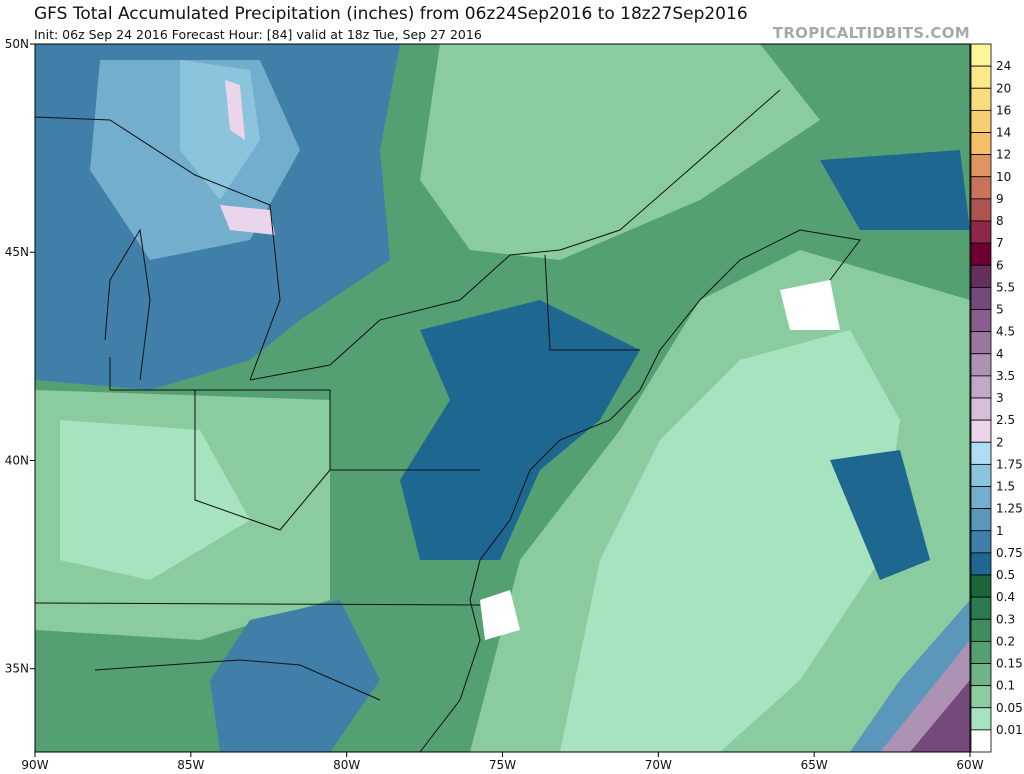 The width and height of the screenshot is (1024, 774). What do you see at coordinates (502, 765) in the screenshot?
I see `lon-label: 75W` at bounding box center [502, 765].